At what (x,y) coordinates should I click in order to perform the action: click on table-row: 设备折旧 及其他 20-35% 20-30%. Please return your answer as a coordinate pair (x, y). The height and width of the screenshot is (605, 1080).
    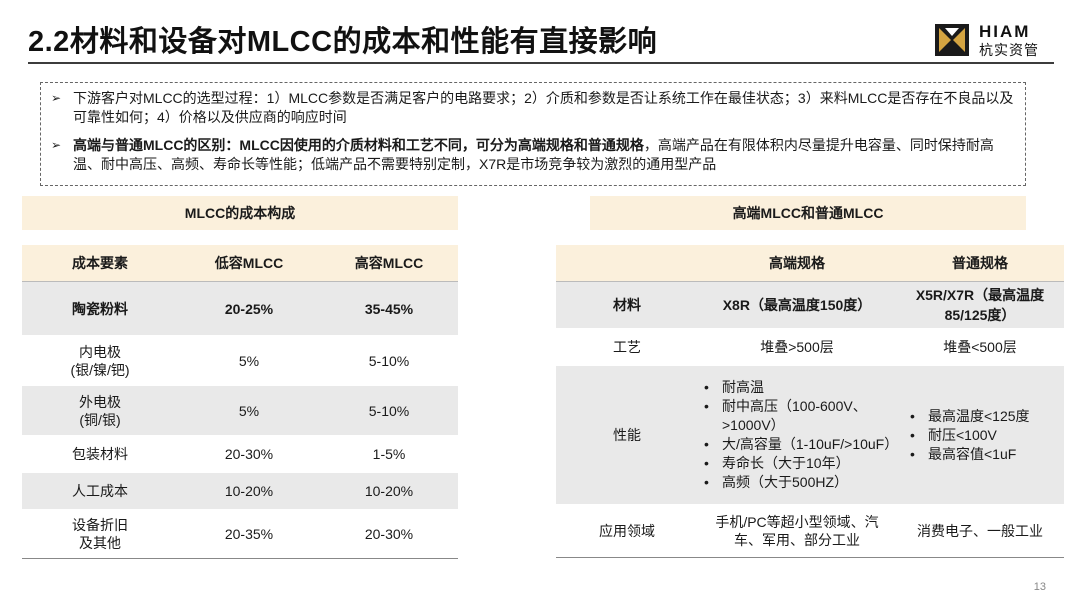
    Looking at the image, I should click on (240, 534).